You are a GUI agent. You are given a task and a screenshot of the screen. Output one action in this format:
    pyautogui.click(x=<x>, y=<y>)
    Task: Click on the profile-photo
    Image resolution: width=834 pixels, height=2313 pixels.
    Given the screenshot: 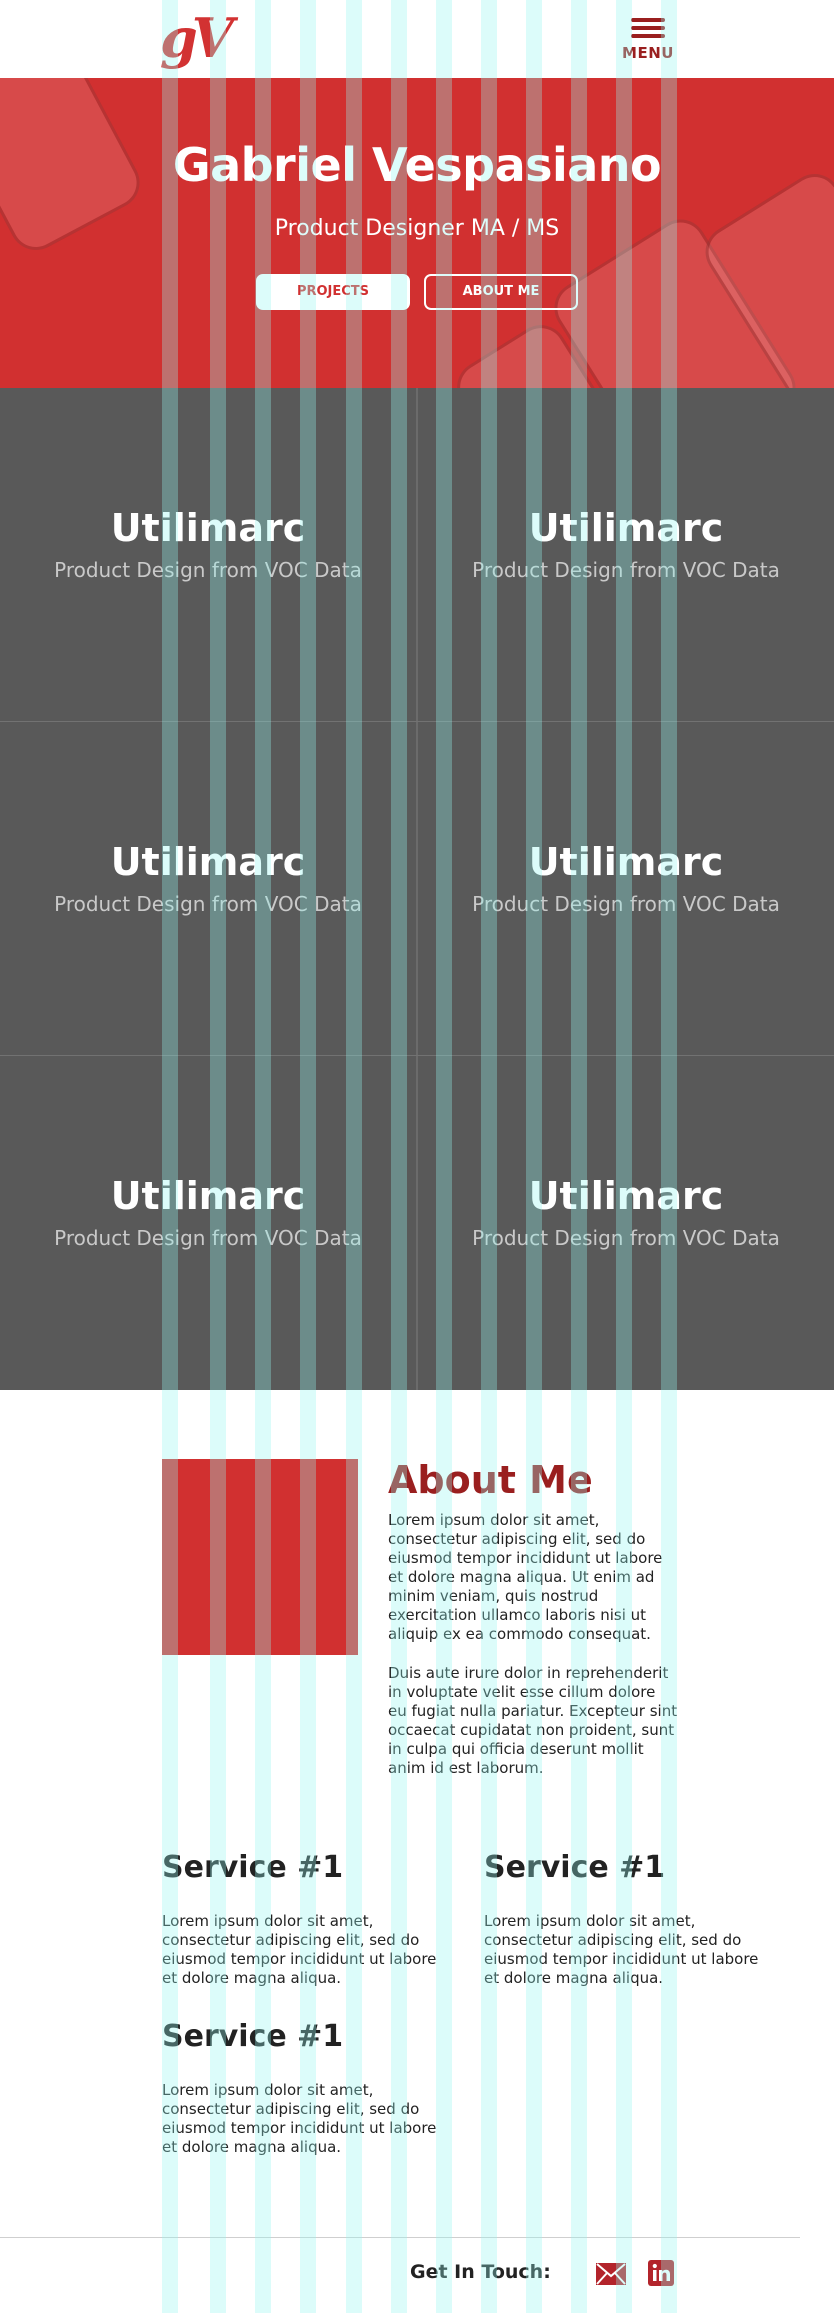 What is the action you would take?
    pyautogui.click(x=260, y=1557)
    